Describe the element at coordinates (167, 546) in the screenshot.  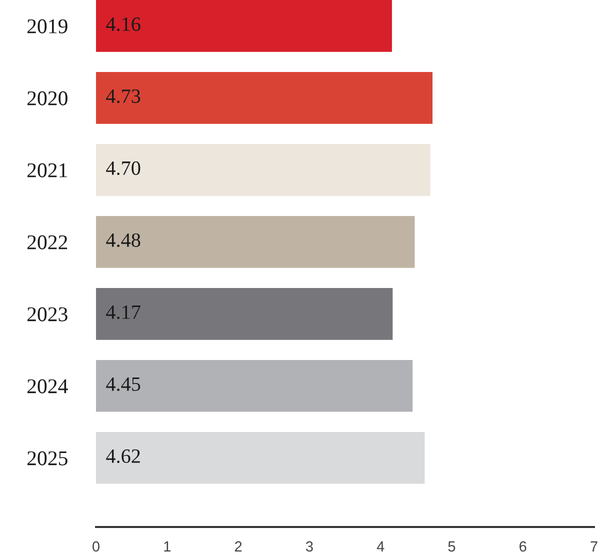
I see `x-tick-label: 1` at that location.